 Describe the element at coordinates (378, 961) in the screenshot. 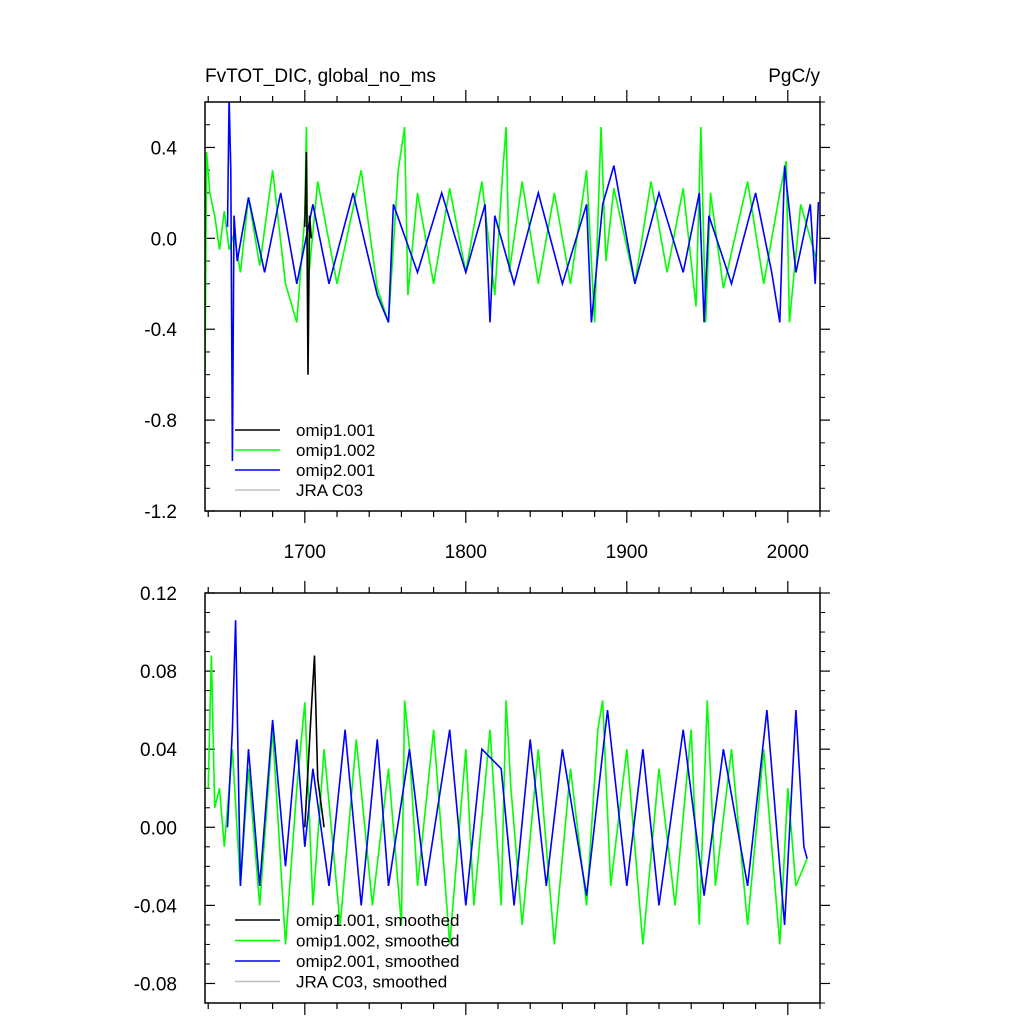

I see `legend-label: omip2.001, smoothed` at that location.